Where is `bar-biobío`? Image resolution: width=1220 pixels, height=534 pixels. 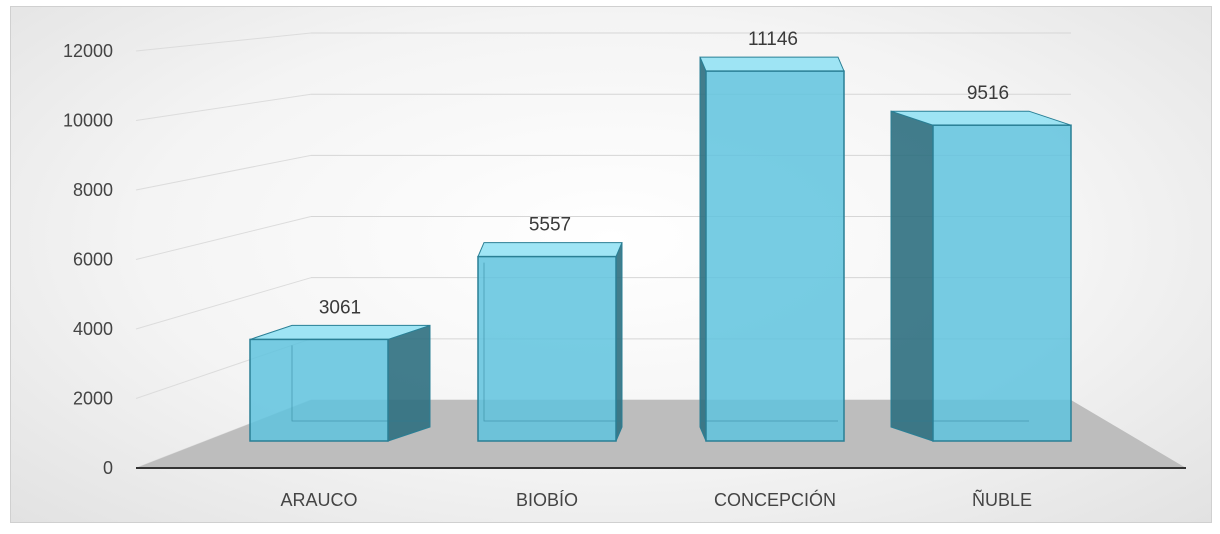
bar-biobío is located at coordinates (550, 342).